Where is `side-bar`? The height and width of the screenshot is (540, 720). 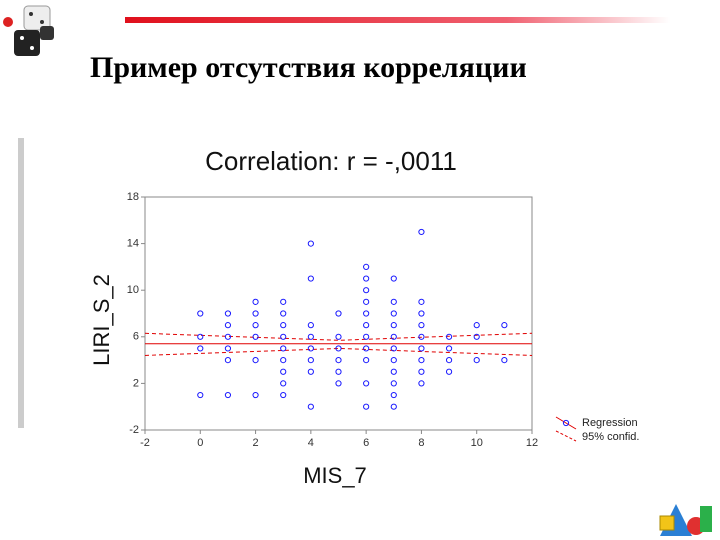
side-bar is located at coordinates (21, 283).